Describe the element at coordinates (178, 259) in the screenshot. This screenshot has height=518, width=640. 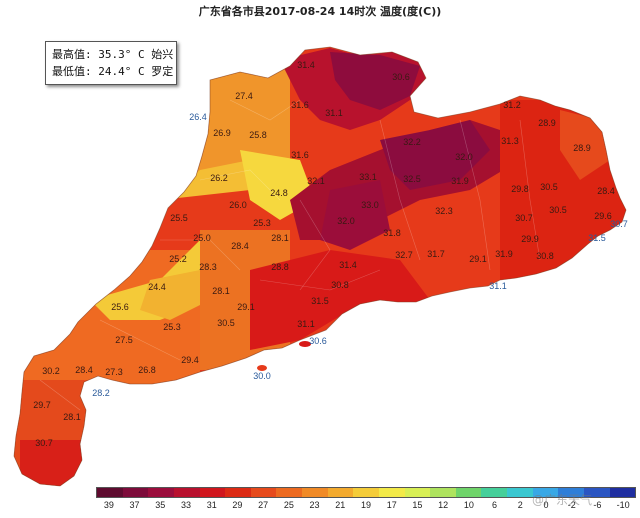
I see `station-temperature-label: 25.2` at that location.